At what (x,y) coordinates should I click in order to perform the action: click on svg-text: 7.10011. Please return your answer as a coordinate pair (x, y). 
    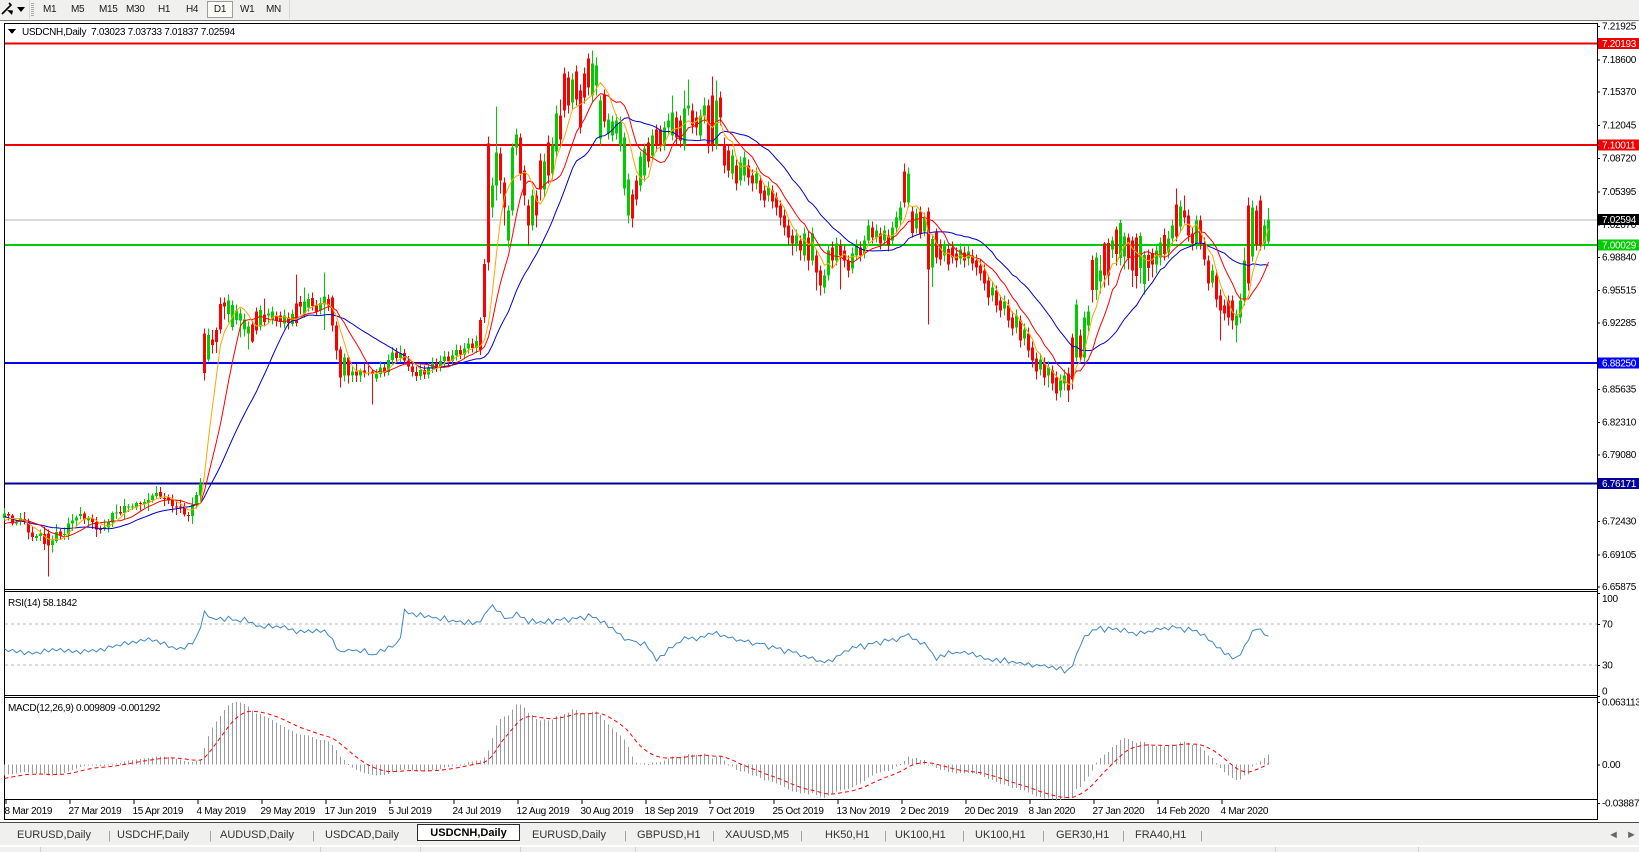
    Looking at the image, I should click on (1619, 146).